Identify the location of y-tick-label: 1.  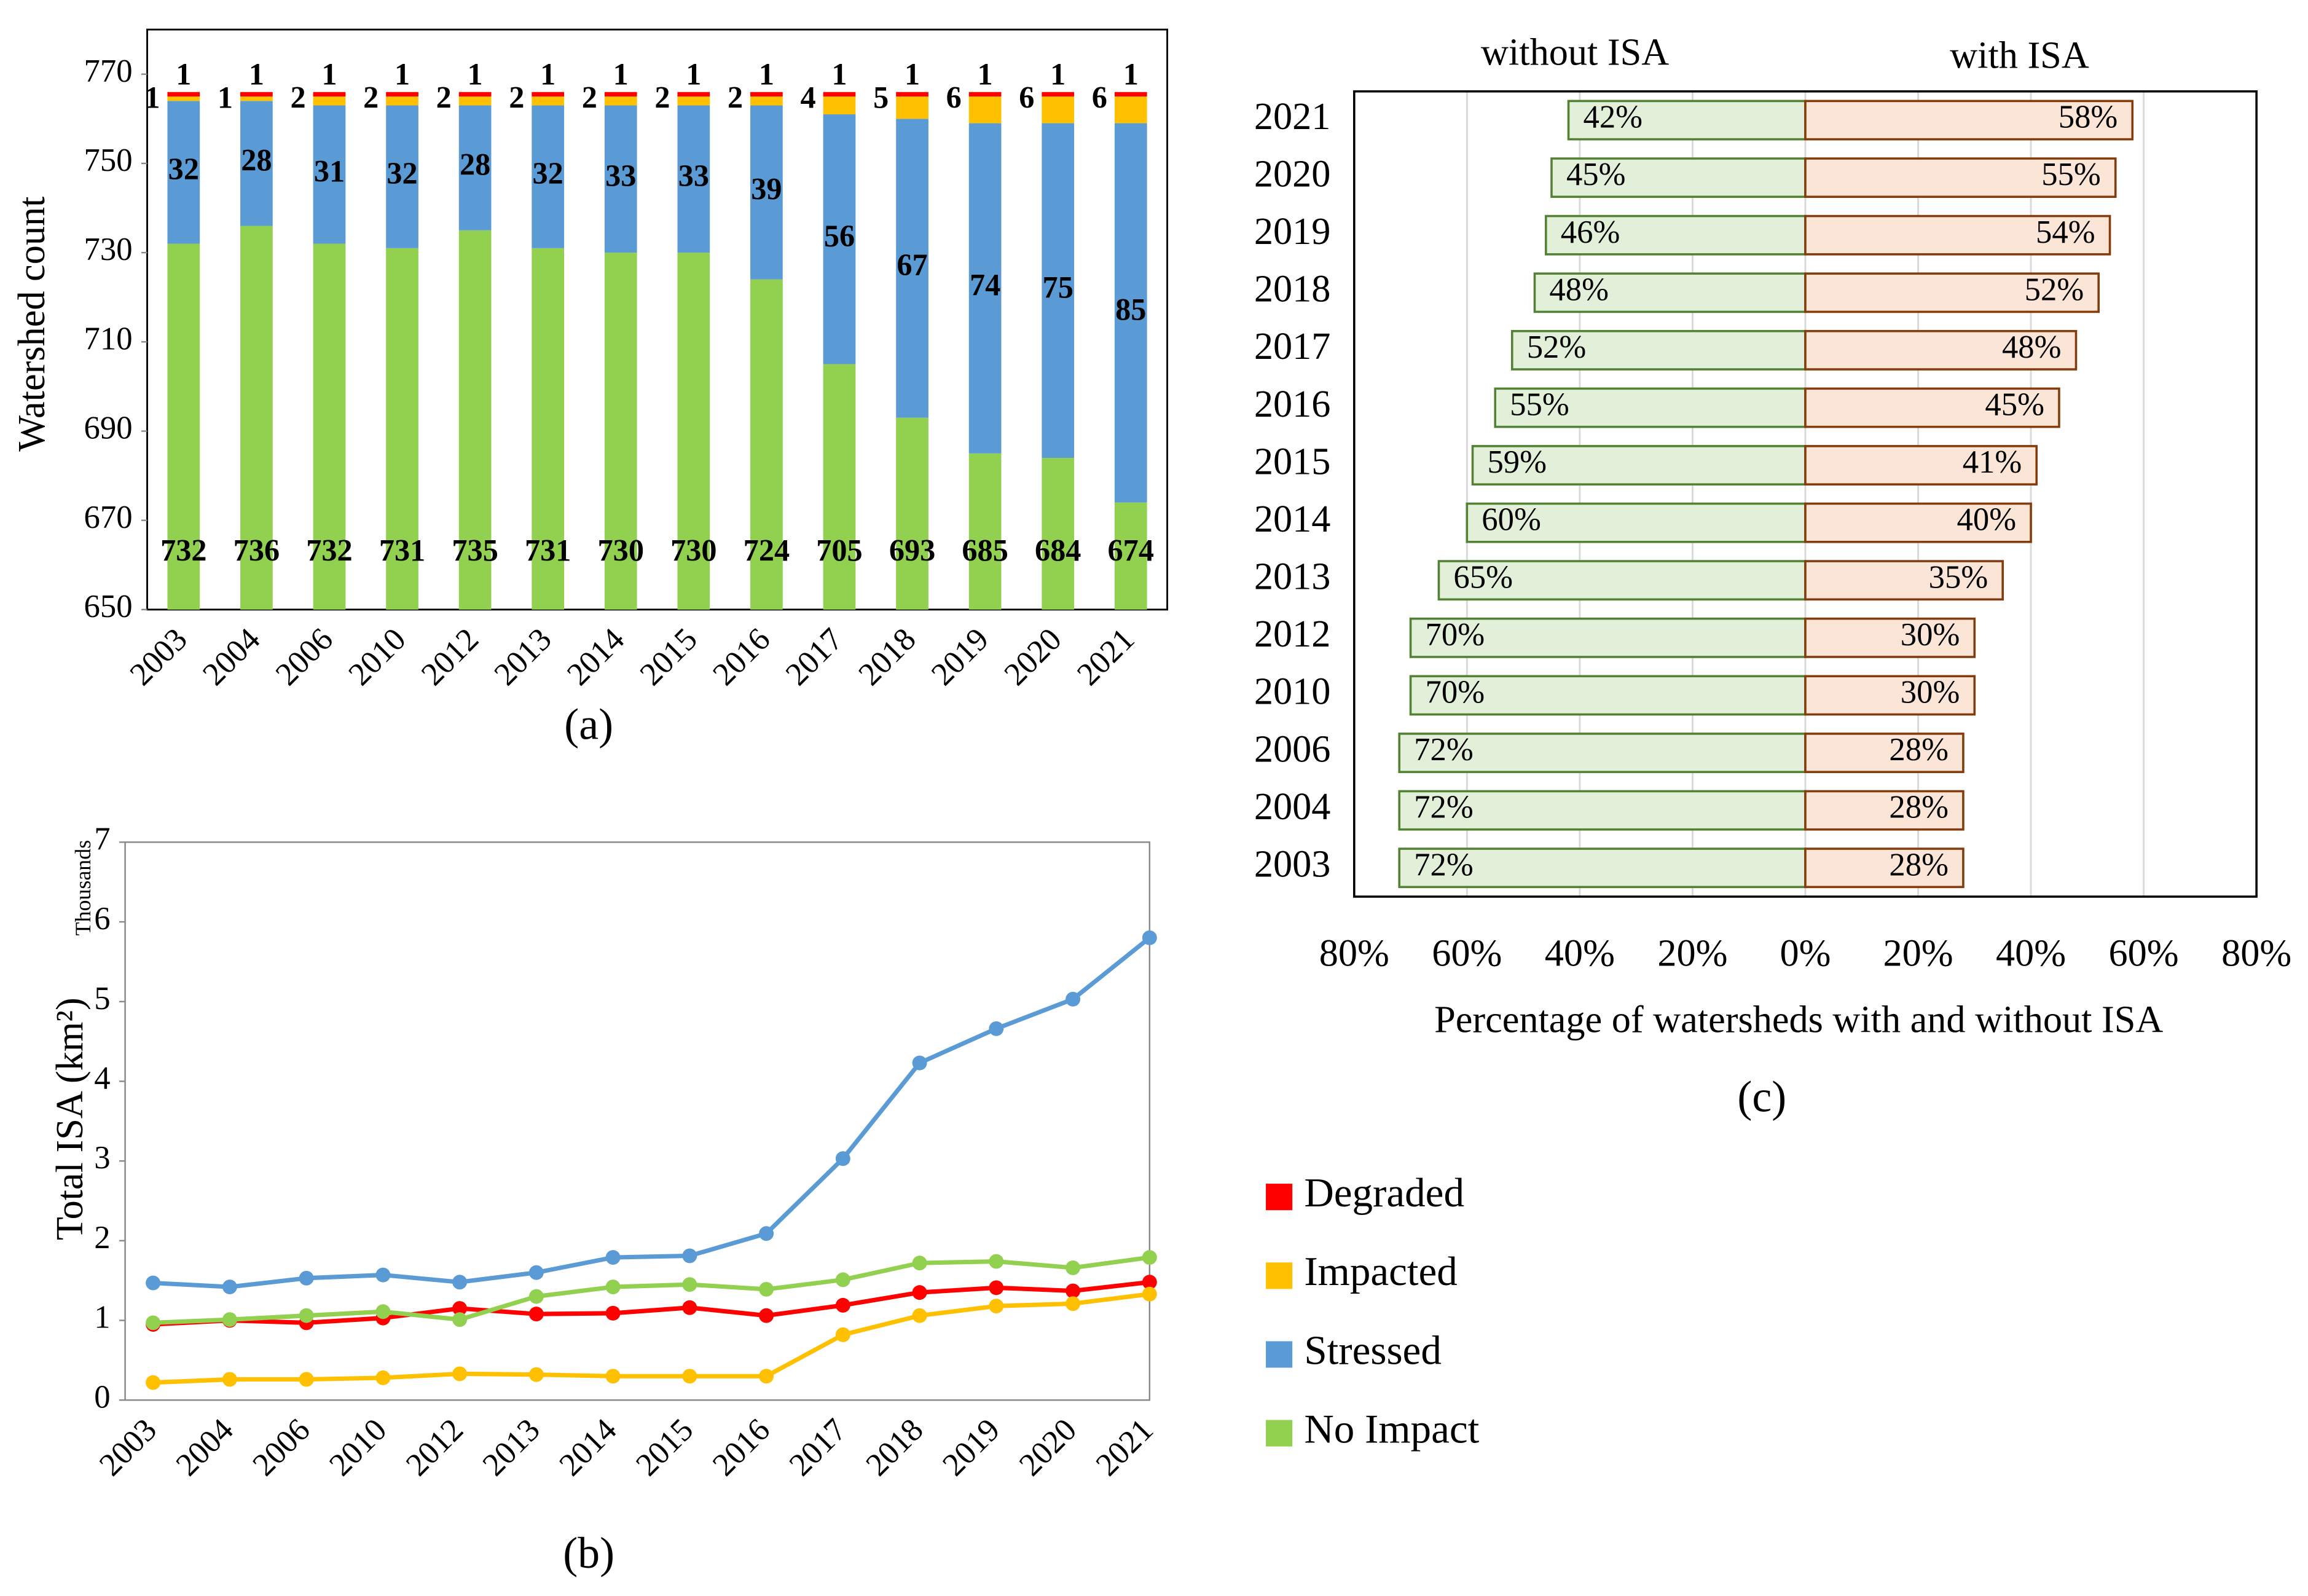
(102, 1318).